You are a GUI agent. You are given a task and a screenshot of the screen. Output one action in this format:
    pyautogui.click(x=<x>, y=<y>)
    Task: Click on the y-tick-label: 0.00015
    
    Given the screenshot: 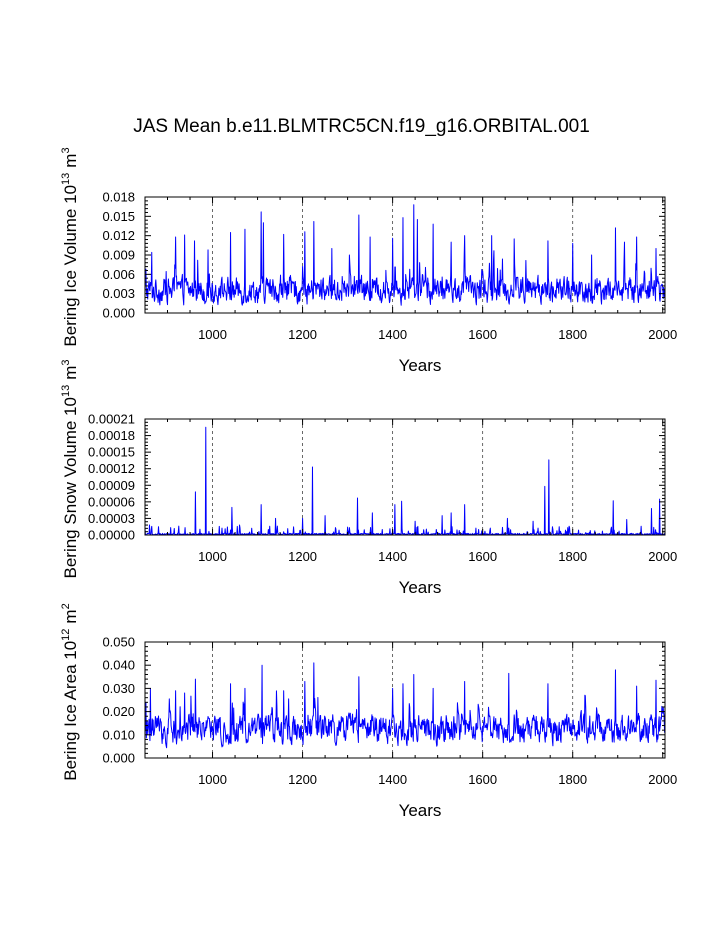 What is the action you would take?
    pyautogui.click(x=111, y=452)
    